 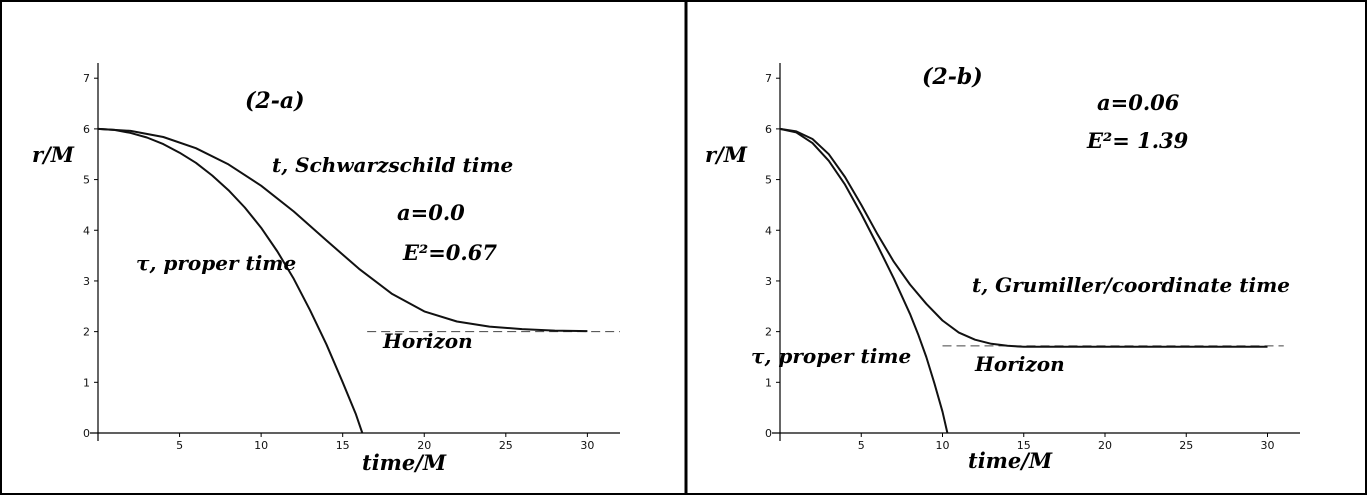 I want to click on panel-2b-y-tick-label: 2, so click(x=768, y=332).